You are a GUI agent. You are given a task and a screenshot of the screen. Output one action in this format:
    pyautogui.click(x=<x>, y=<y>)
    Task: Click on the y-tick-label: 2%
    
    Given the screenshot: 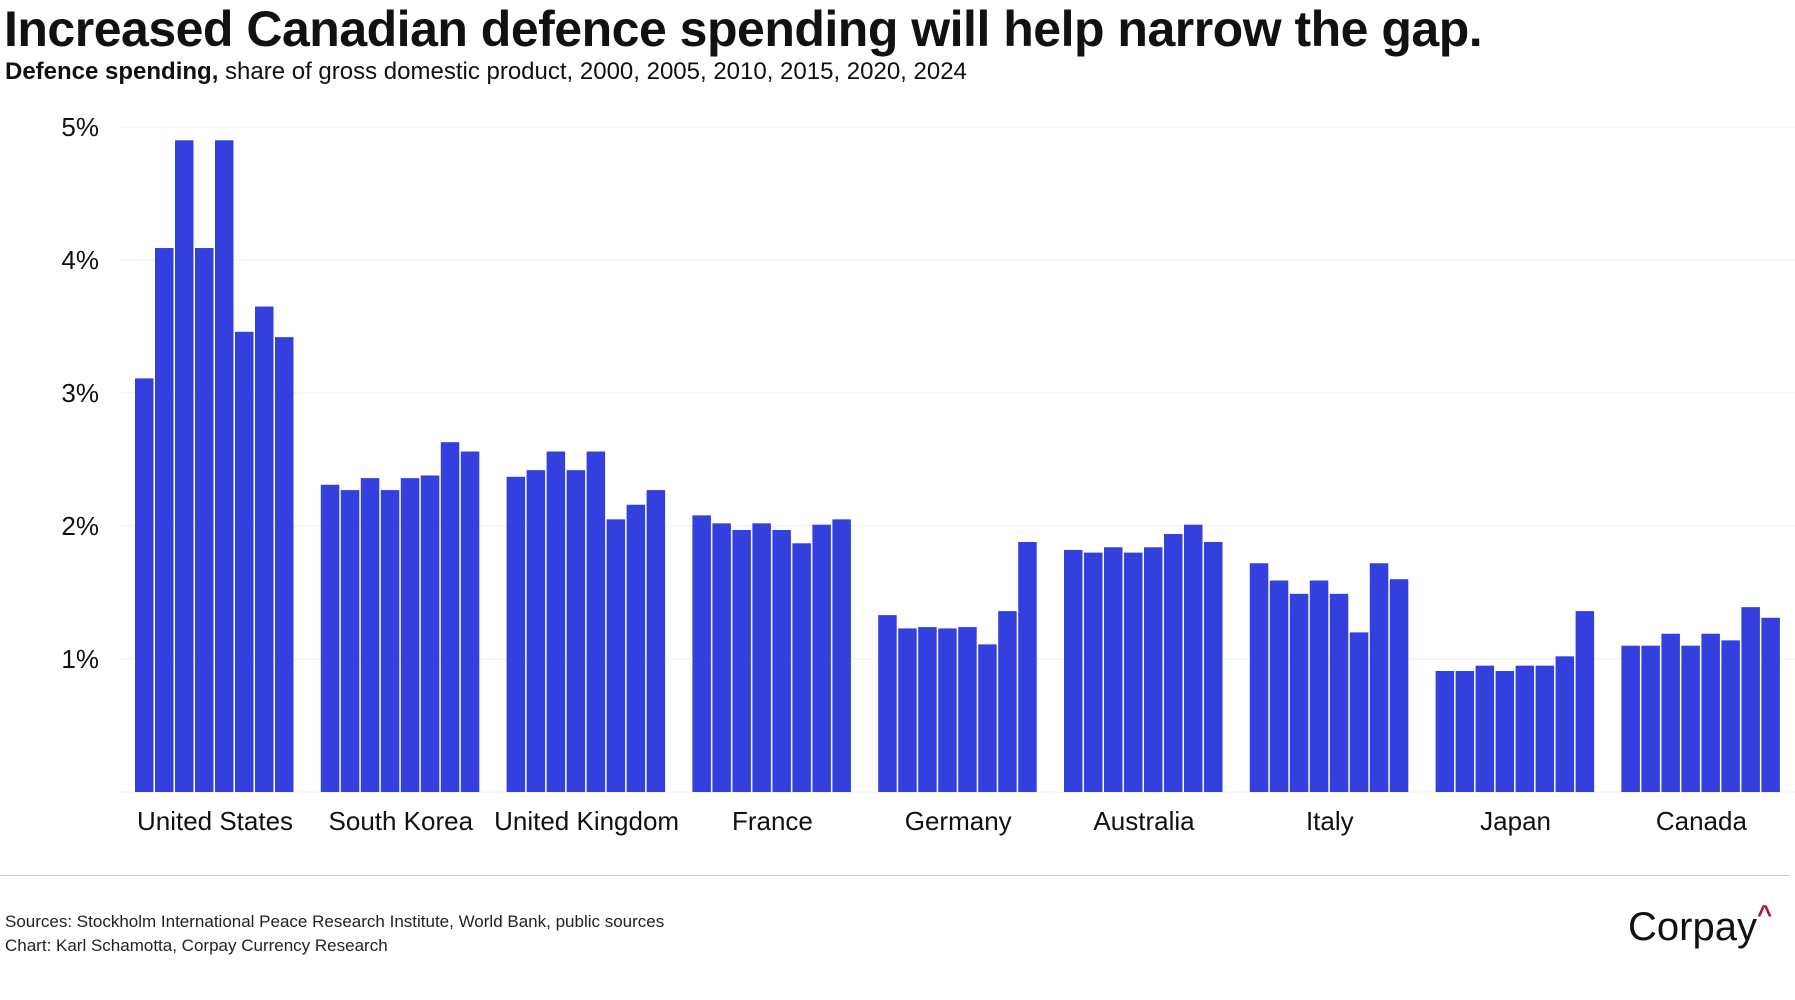 What is the action you would take?
    pyautogui.click(x=80, y=526)
    